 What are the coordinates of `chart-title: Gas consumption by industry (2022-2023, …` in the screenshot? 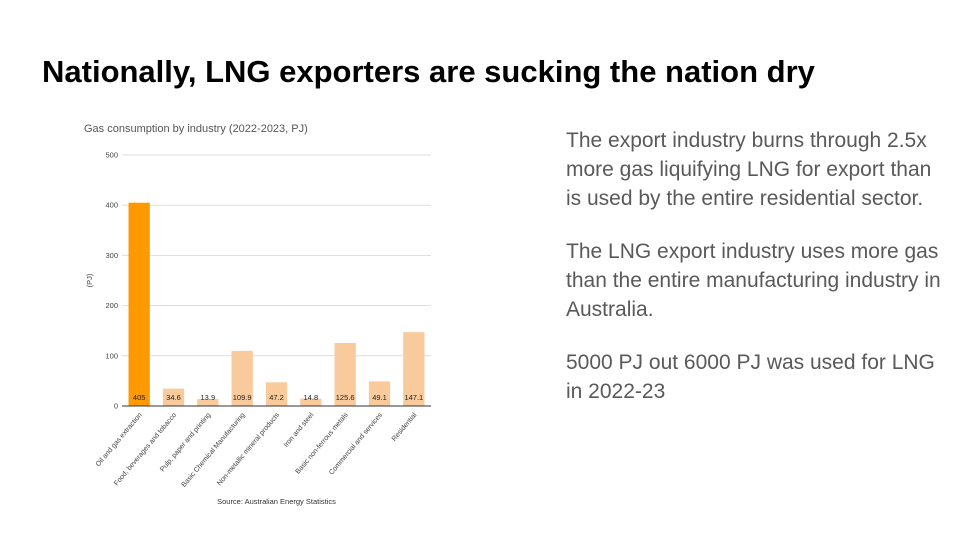 It's located at (196, 129).